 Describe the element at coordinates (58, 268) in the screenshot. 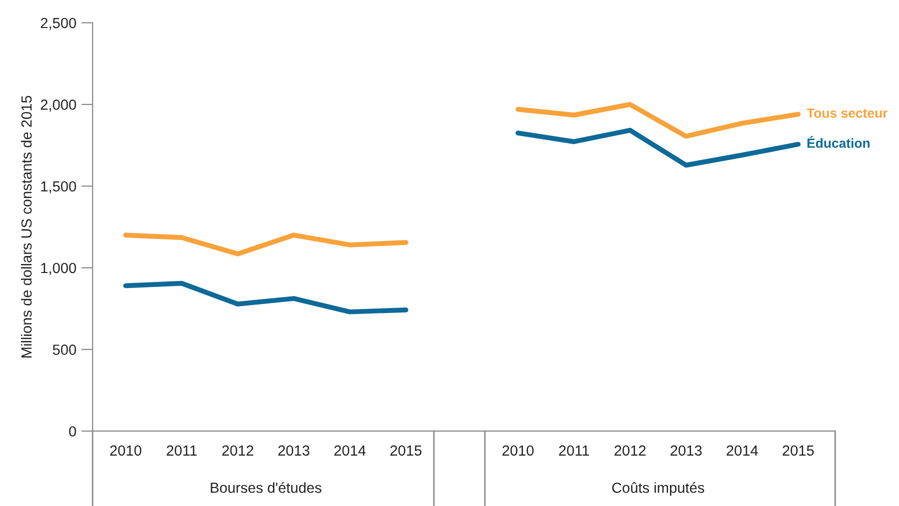

I see `y-tick-label: 1,000` at that location.